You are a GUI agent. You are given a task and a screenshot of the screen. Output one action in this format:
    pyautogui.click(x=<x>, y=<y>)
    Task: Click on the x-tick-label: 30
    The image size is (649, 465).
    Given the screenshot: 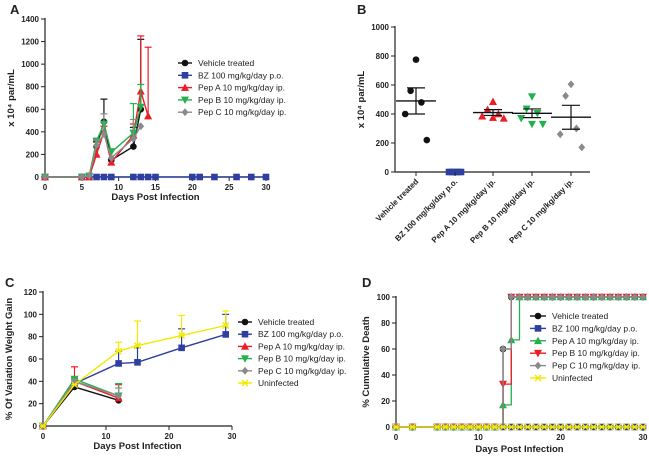 What is the action you would take?
    pyautogui.click(x=232, y=436)
    